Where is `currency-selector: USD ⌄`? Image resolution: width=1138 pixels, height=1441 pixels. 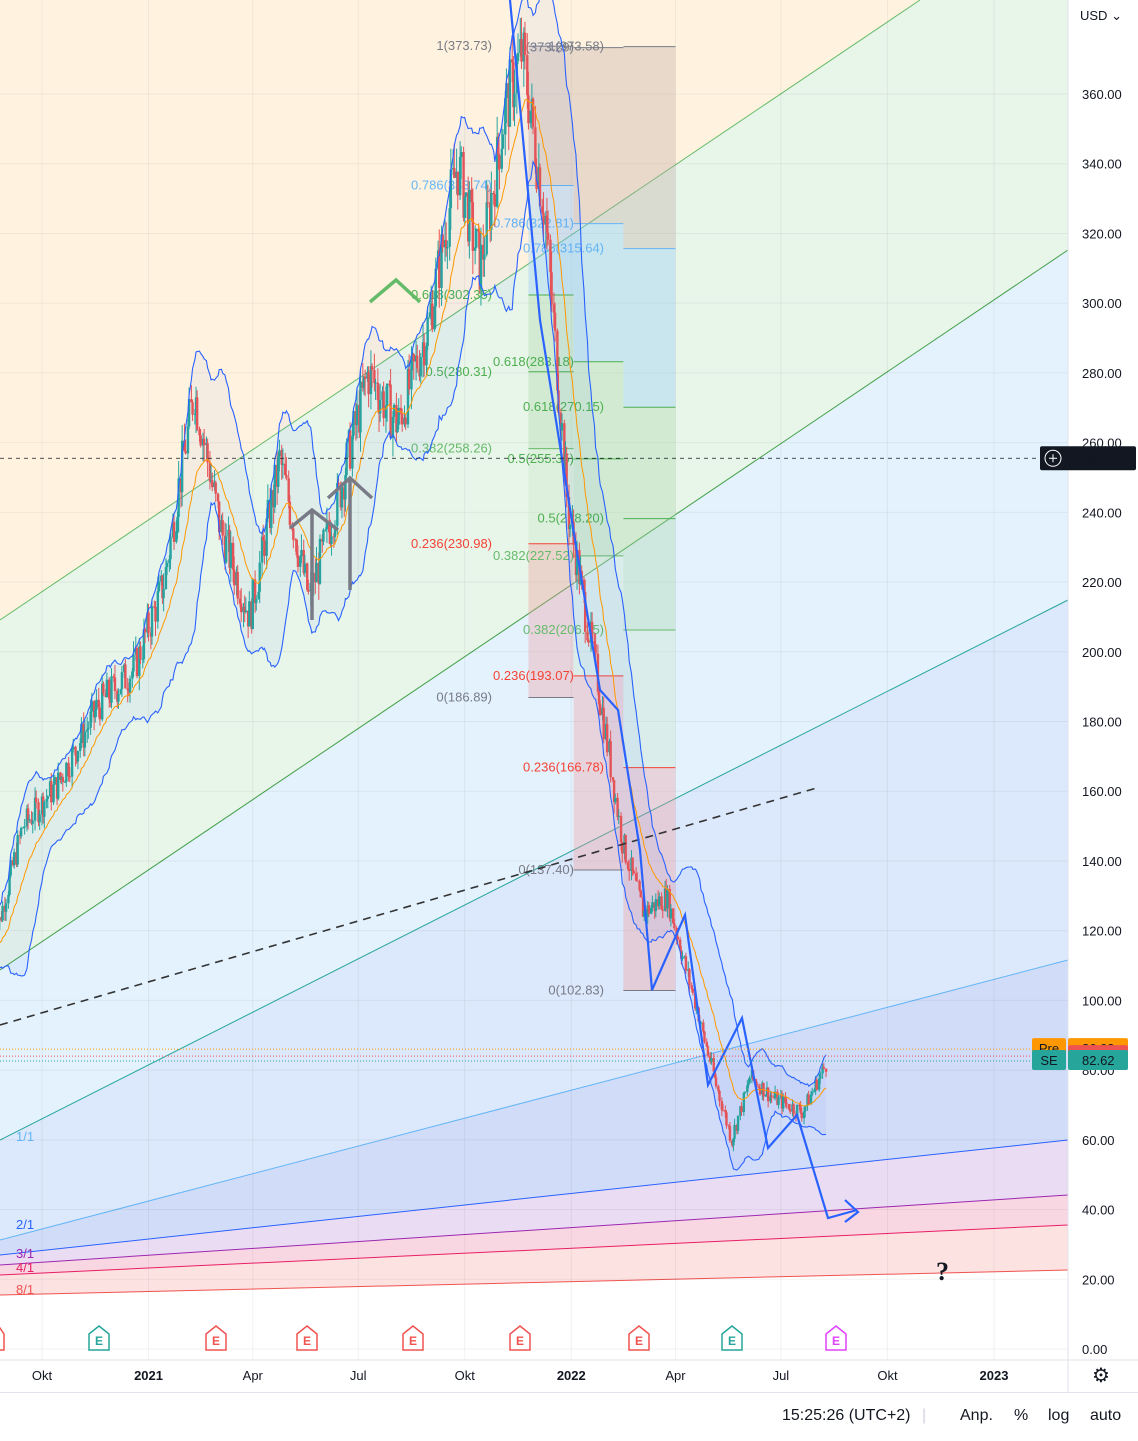 currency-selector: USD ⌄ is located at coordinates (1101, 16).